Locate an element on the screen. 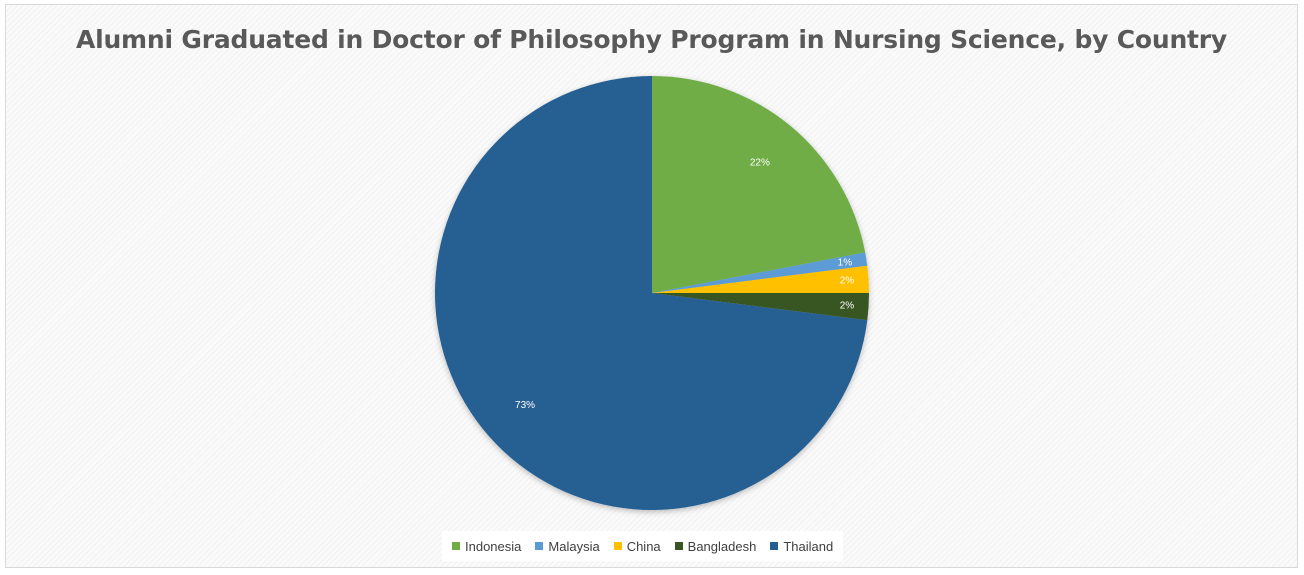  slice-label-thailand: 73% is located at coordinates (525, 405).